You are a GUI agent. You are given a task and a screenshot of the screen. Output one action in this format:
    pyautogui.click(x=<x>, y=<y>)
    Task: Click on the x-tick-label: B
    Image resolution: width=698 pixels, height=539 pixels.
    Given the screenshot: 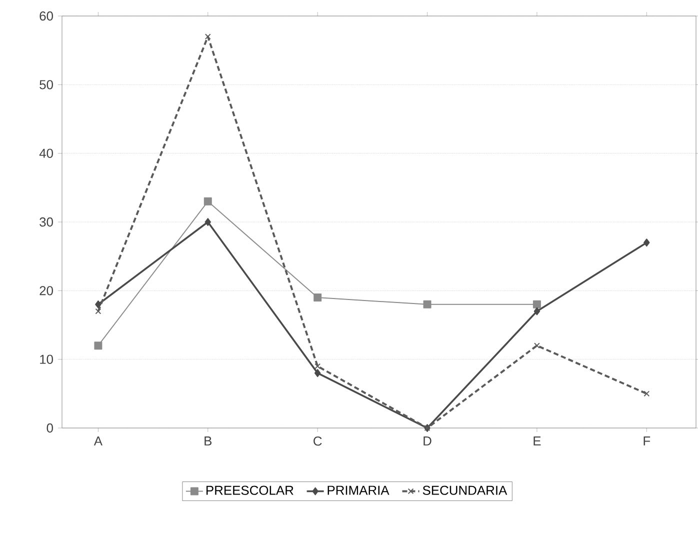 What is the action you would take?
    pyautogui.click(x=208, y=441)
    